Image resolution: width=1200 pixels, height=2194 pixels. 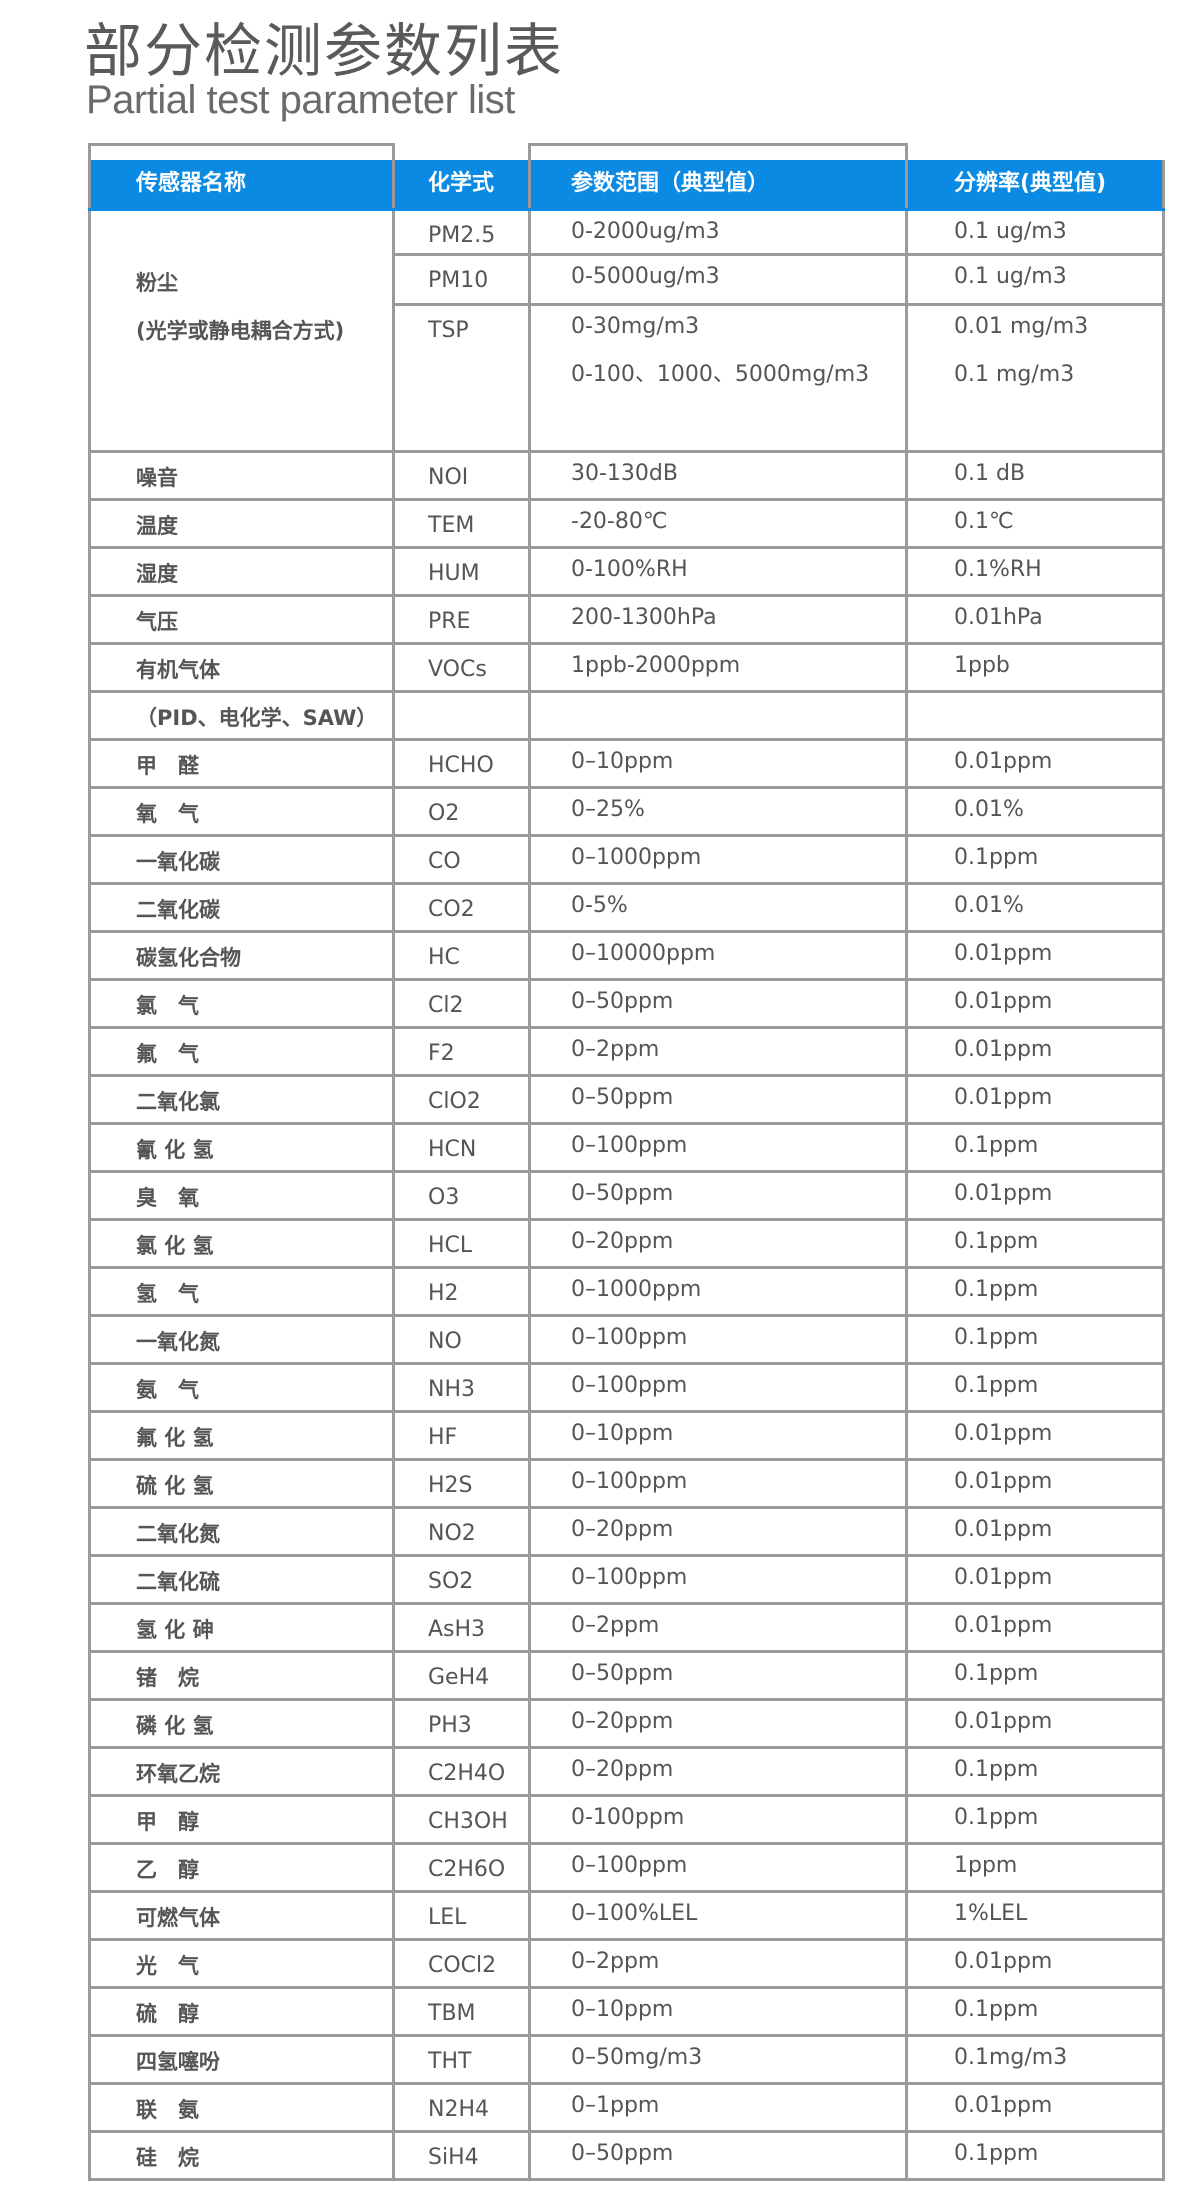 What do you see at coordinates (626, 1771) in the screenshot?
I see `table-row: 环氧乙烷 C2H4O 0–20ppm 0.1ppm` at bounding box center [626, 1771].